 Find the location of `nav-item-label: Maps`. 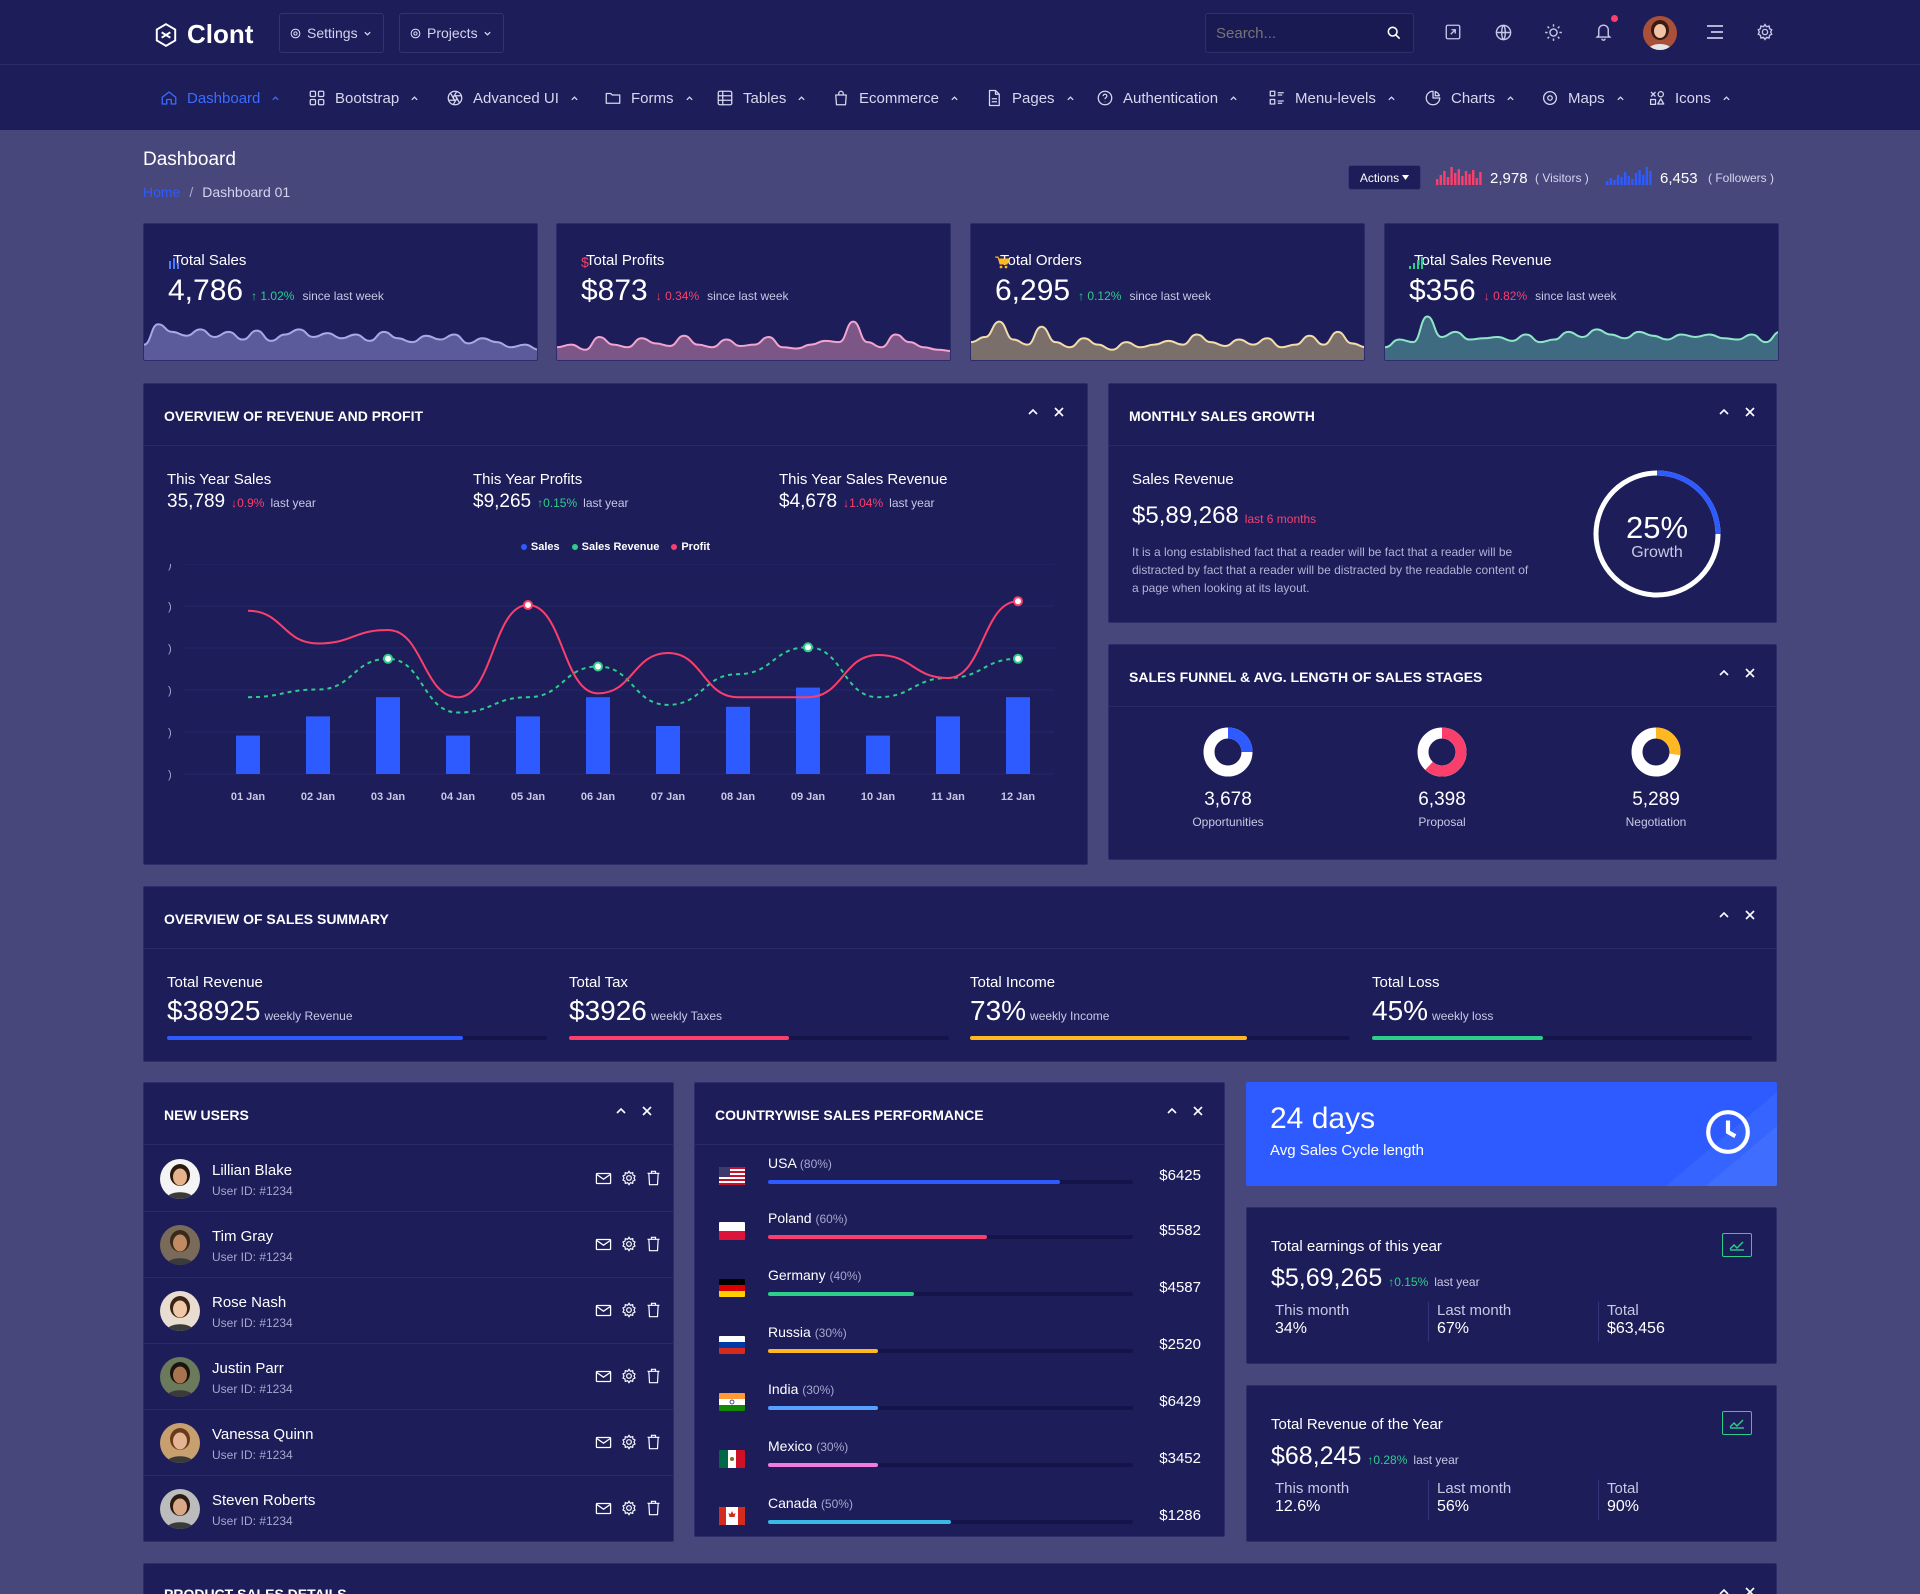

nav-item-label: Maps is located at coordinates (1586, 98).